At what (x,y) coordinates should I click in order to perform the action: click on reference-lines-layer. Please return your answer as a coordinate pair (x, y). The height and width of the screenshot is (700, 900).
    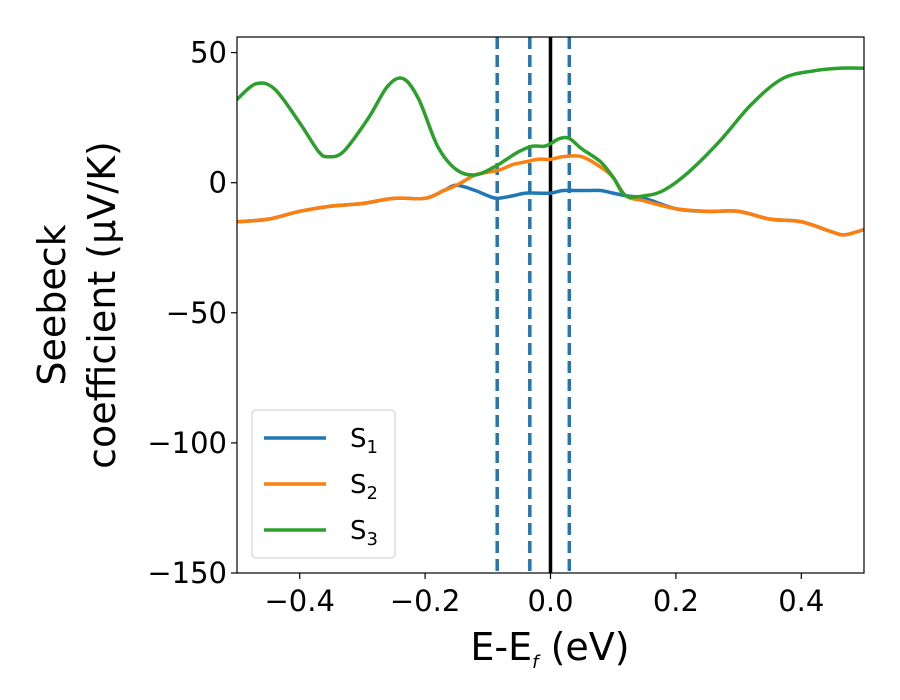
    Looking at the image, I should click on (533, 305).